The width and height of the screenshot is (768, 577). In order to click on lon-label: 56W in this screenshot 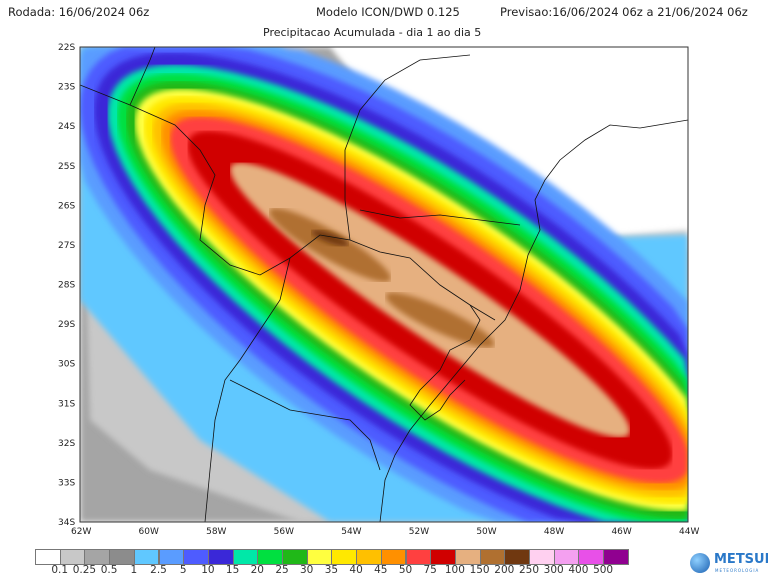, I will do `click(284, 532)`.